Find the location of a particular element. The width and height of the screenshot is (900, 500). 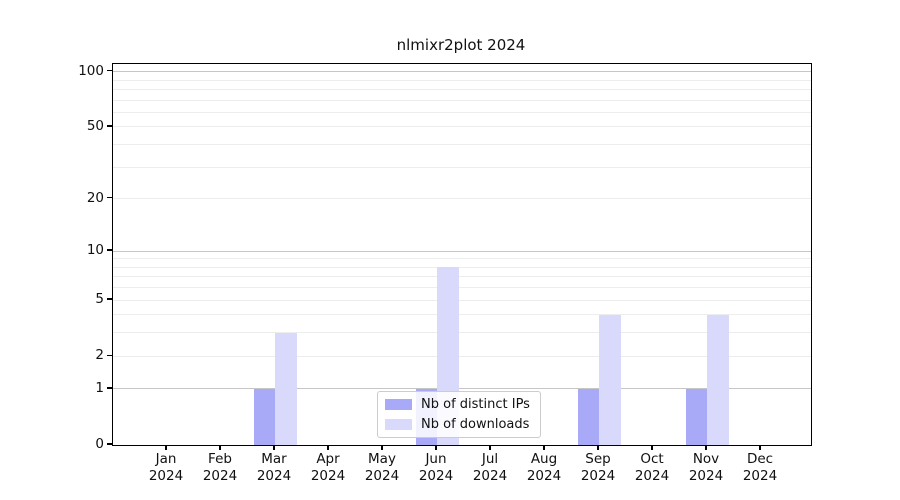

bar-downloads-mar is located at coordinates (286, 388).